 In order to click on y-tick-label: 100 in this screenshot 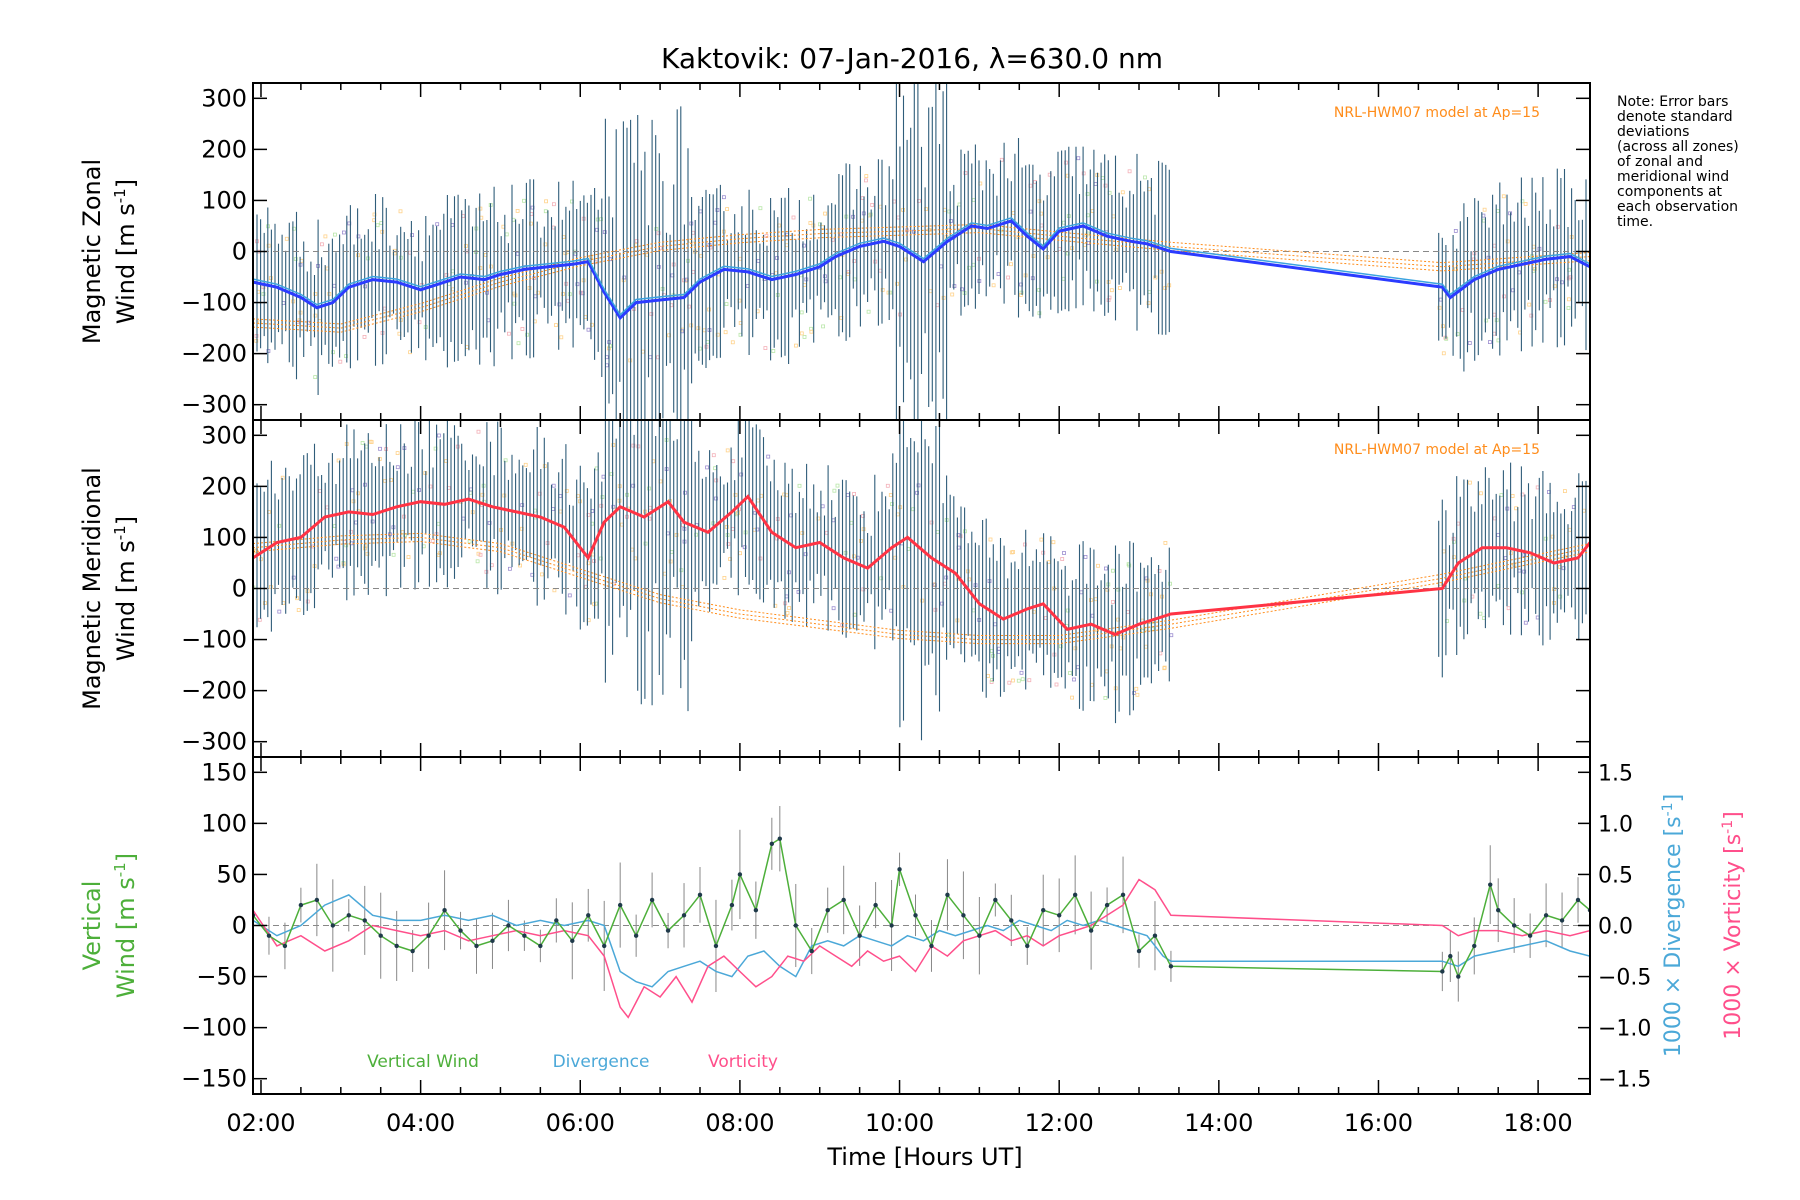, I will do `click(224, 537)`.